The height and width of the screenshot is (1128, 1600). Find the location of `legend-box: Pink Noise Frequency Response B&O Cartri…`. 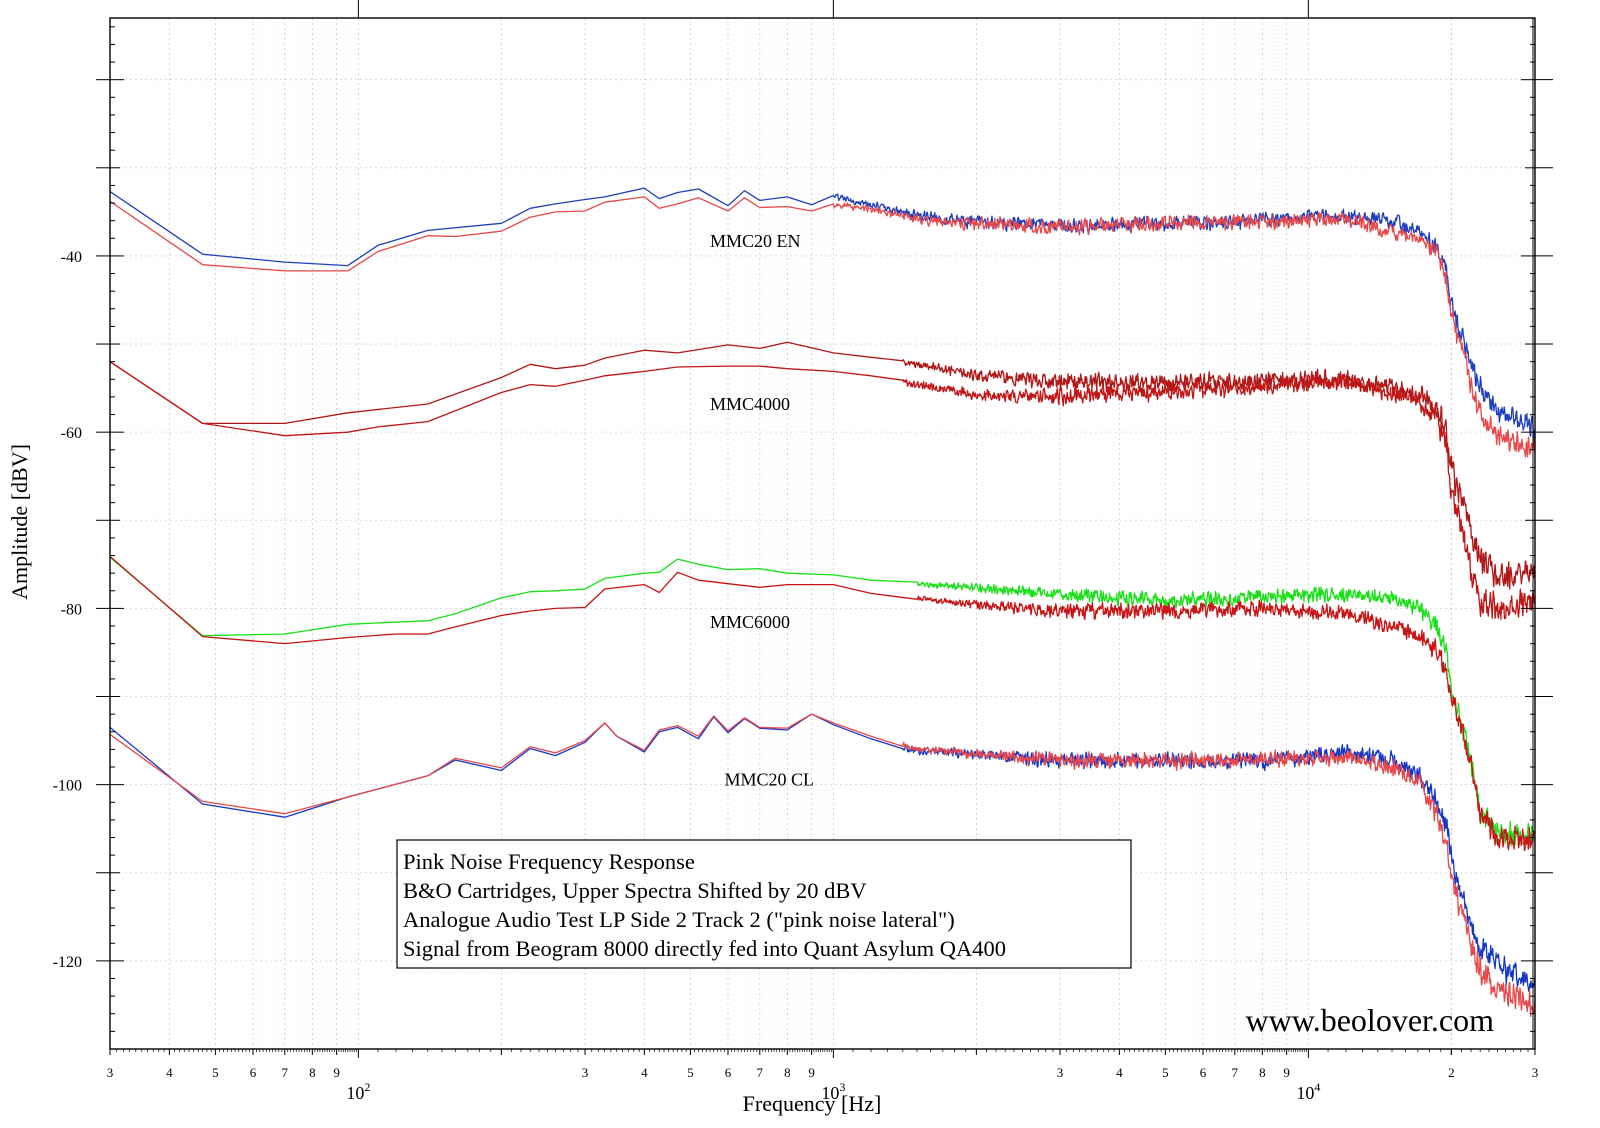

legend-box: Pink Noise Frequency Response B&O Cartri… is located at coordinates (764, 904).